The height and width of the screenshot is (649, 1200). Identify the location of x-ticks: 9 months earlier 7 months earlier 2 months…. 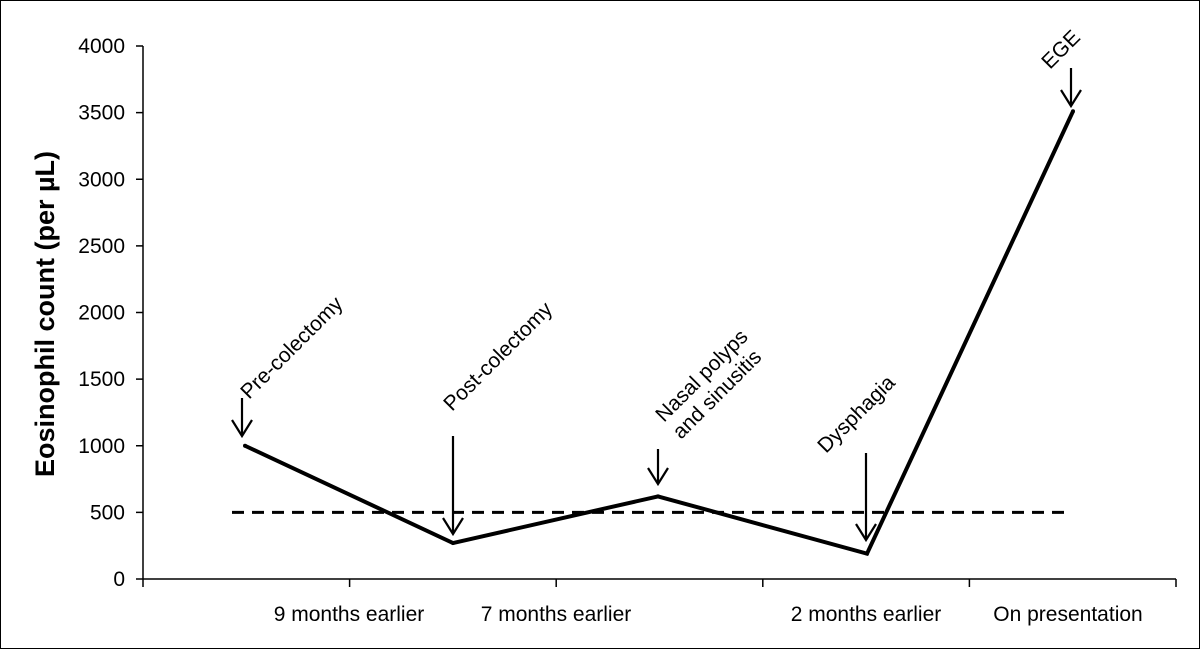
(659, 602).